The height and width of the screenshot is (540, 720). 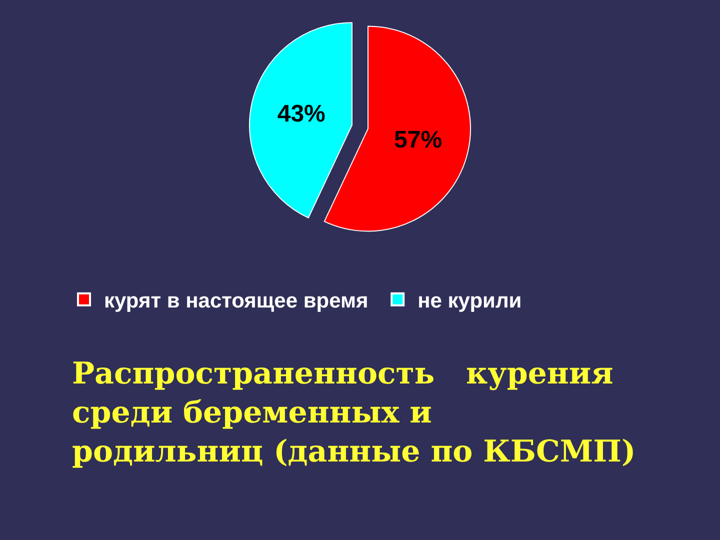 I want to click on data-label: 57%, so click(x=418, y=140).